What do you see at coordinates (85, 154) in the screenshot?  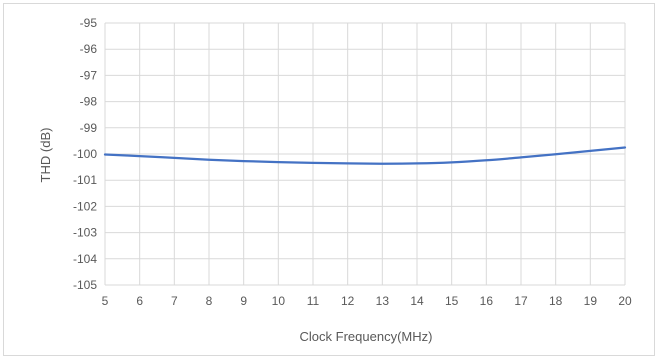 I see `y-tick-label: -100` at bounding box center [85, 154].